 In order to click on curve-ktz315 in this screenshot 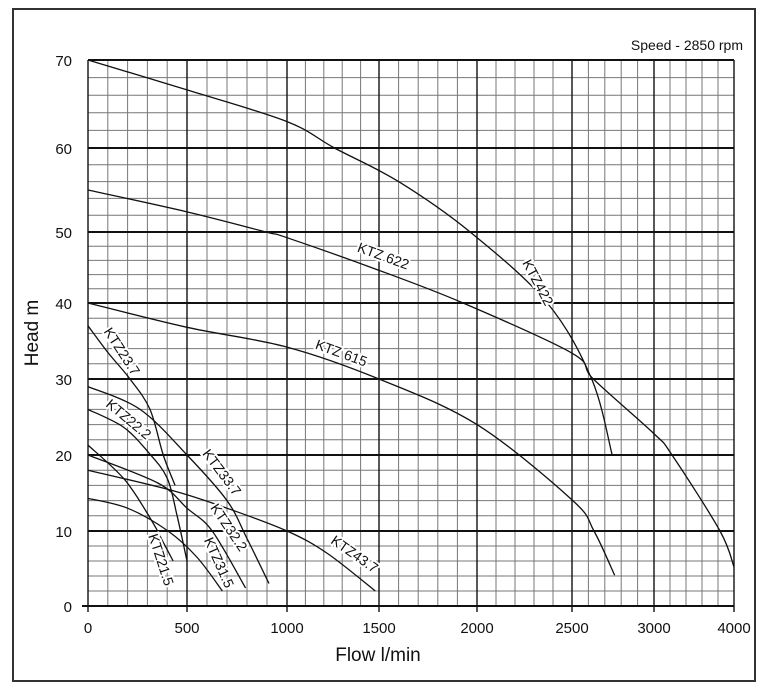, I will do `click(155, 544)`.